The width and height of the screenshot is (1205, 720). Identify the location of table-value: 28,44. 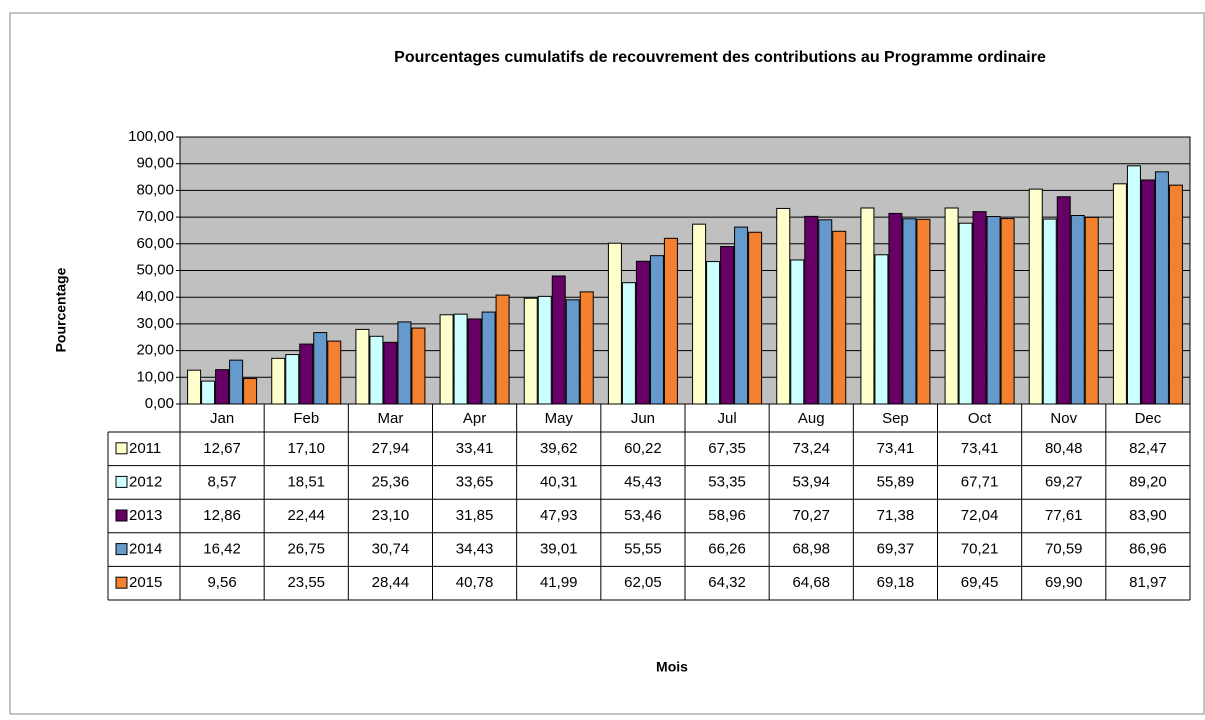
(391, 582).